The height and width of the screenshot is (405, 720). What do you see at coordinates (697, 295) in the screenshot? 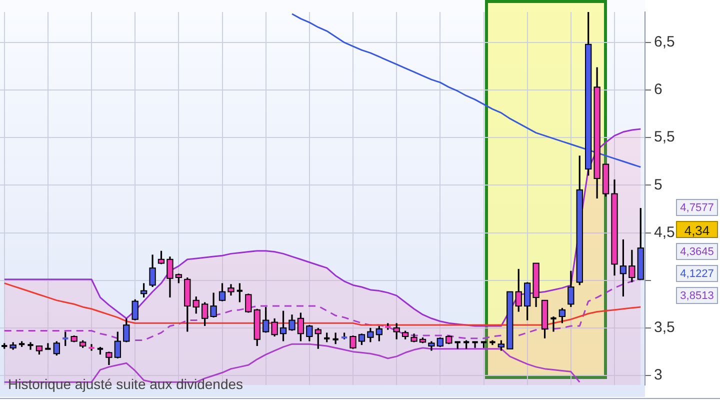
I see `text: 3,8513` at bounding box center [697, 295].